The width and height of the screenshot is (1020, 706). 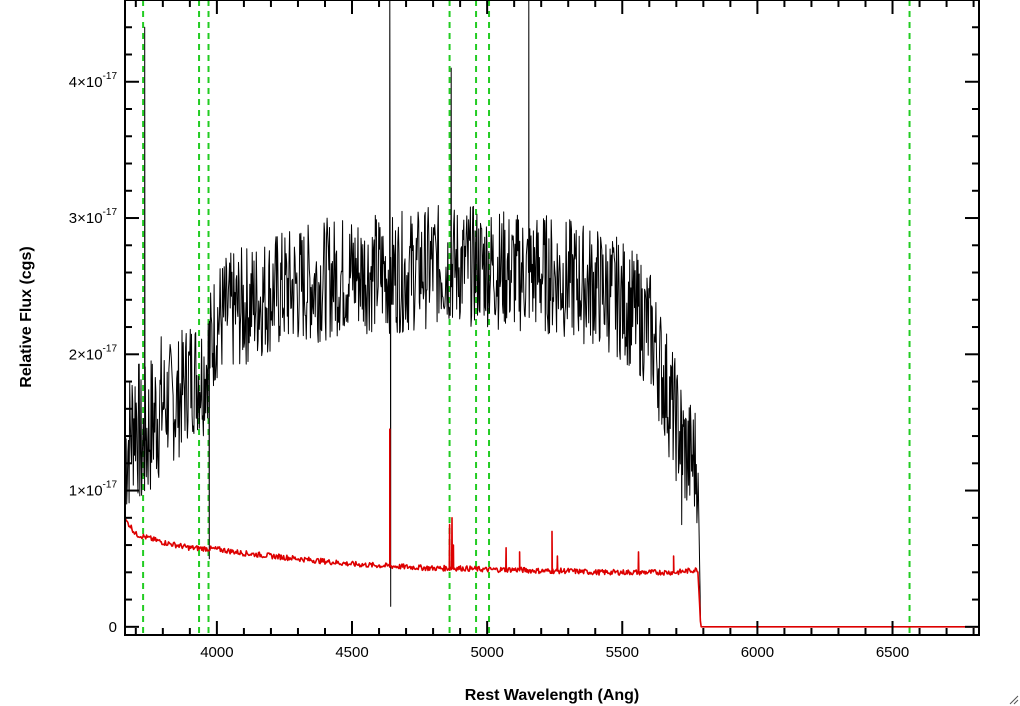 I want to click on x-tick-label: 4500, so click(x=351, y=652).